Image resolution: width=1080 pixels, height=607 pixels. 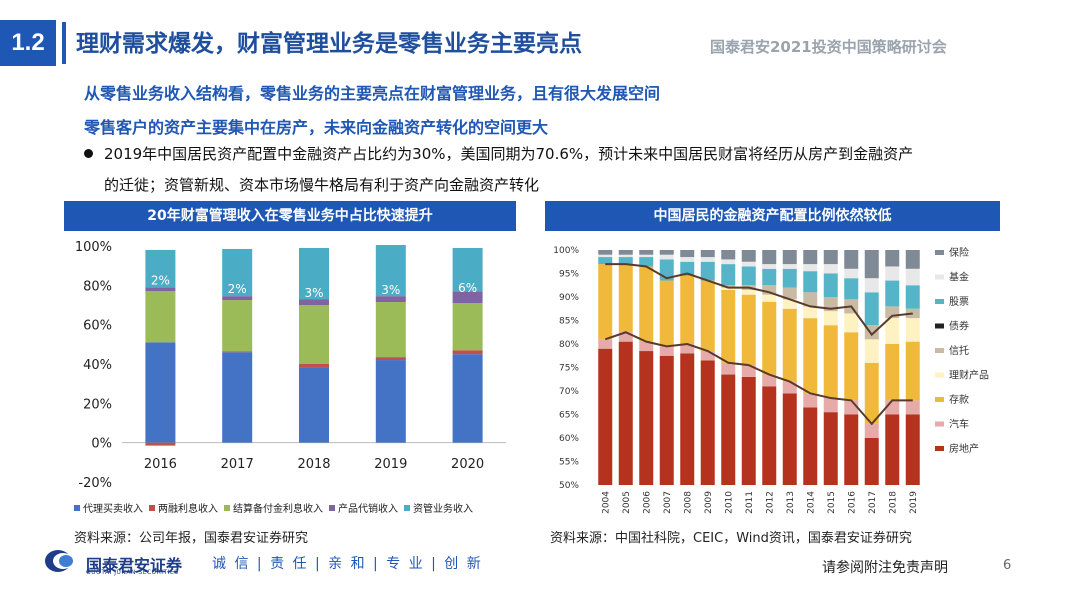 I want to click on right-legend-label: 汽车, so click(x=959, y=424).